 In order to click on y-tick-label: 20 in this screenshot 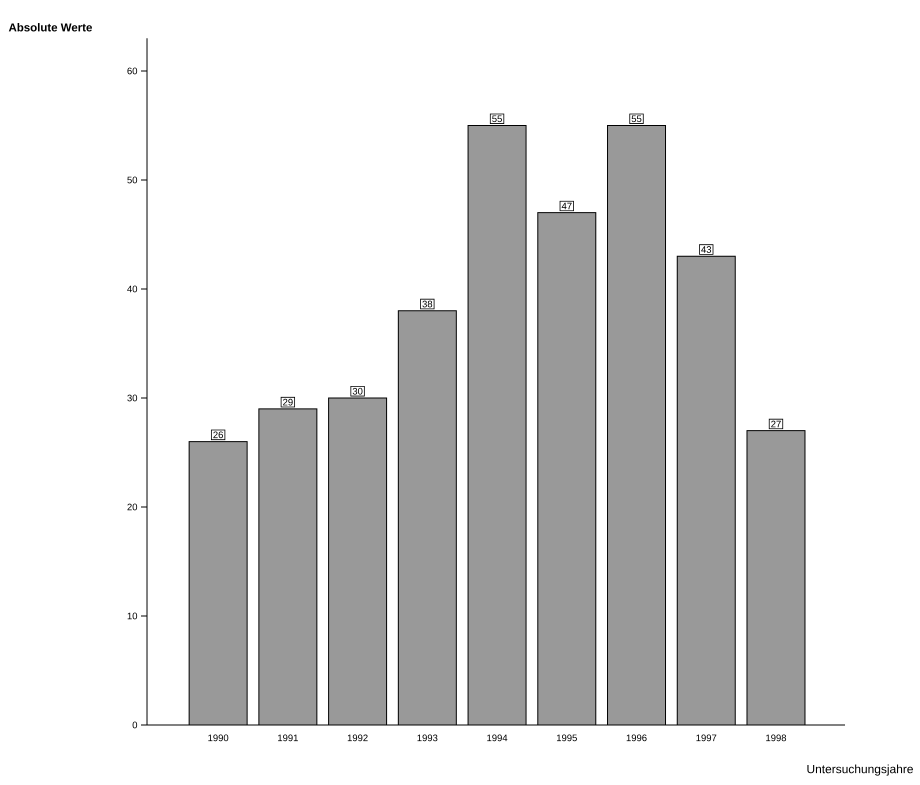, I will do `click(132, 507)`.